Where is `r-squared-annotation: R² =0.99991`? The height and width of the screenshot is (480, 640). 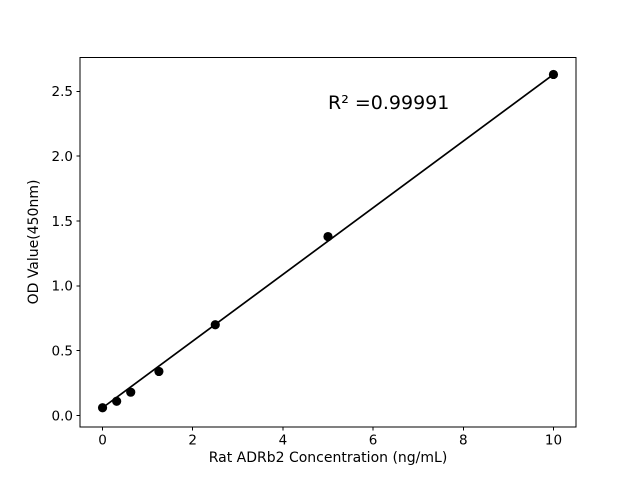 r-squared-annotation: R² =0.99991 is located at coordinates (389, 103).